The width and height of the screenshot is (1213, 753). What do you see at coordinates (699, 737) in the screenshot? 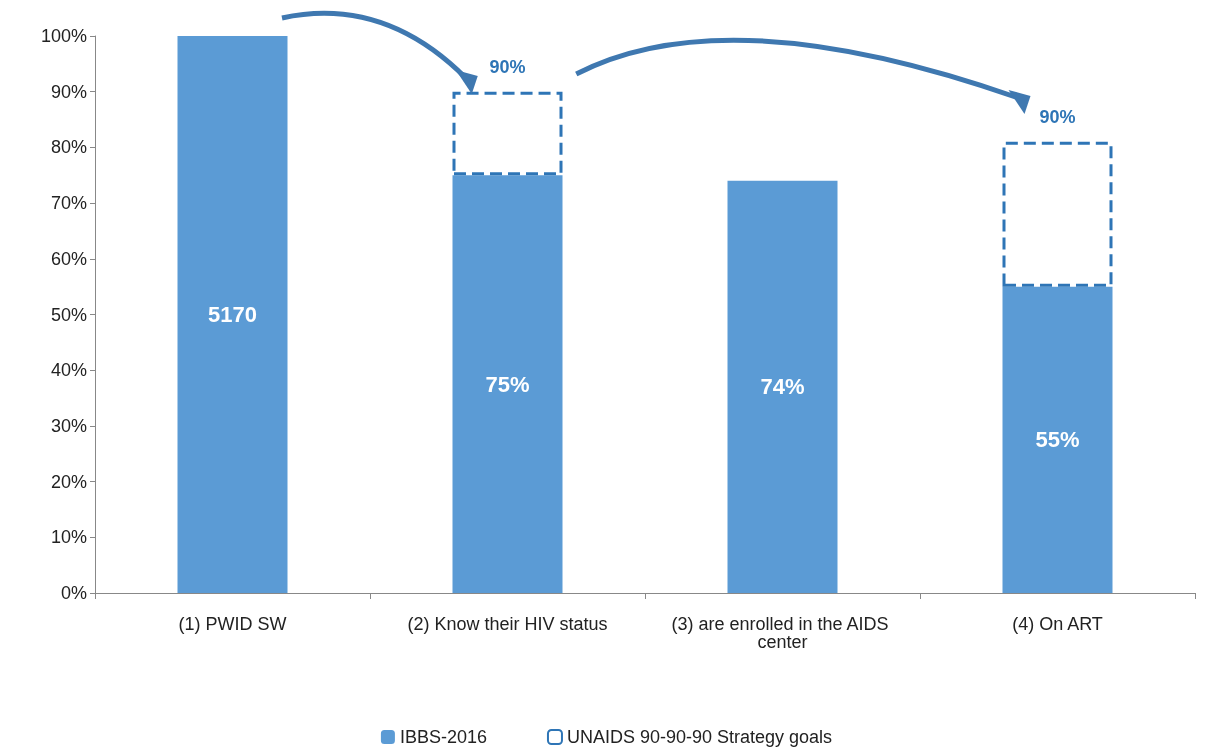
I see `legend-label: UNAIDS 90-90-90 Strategy goals` at bounding box center [699, 737].